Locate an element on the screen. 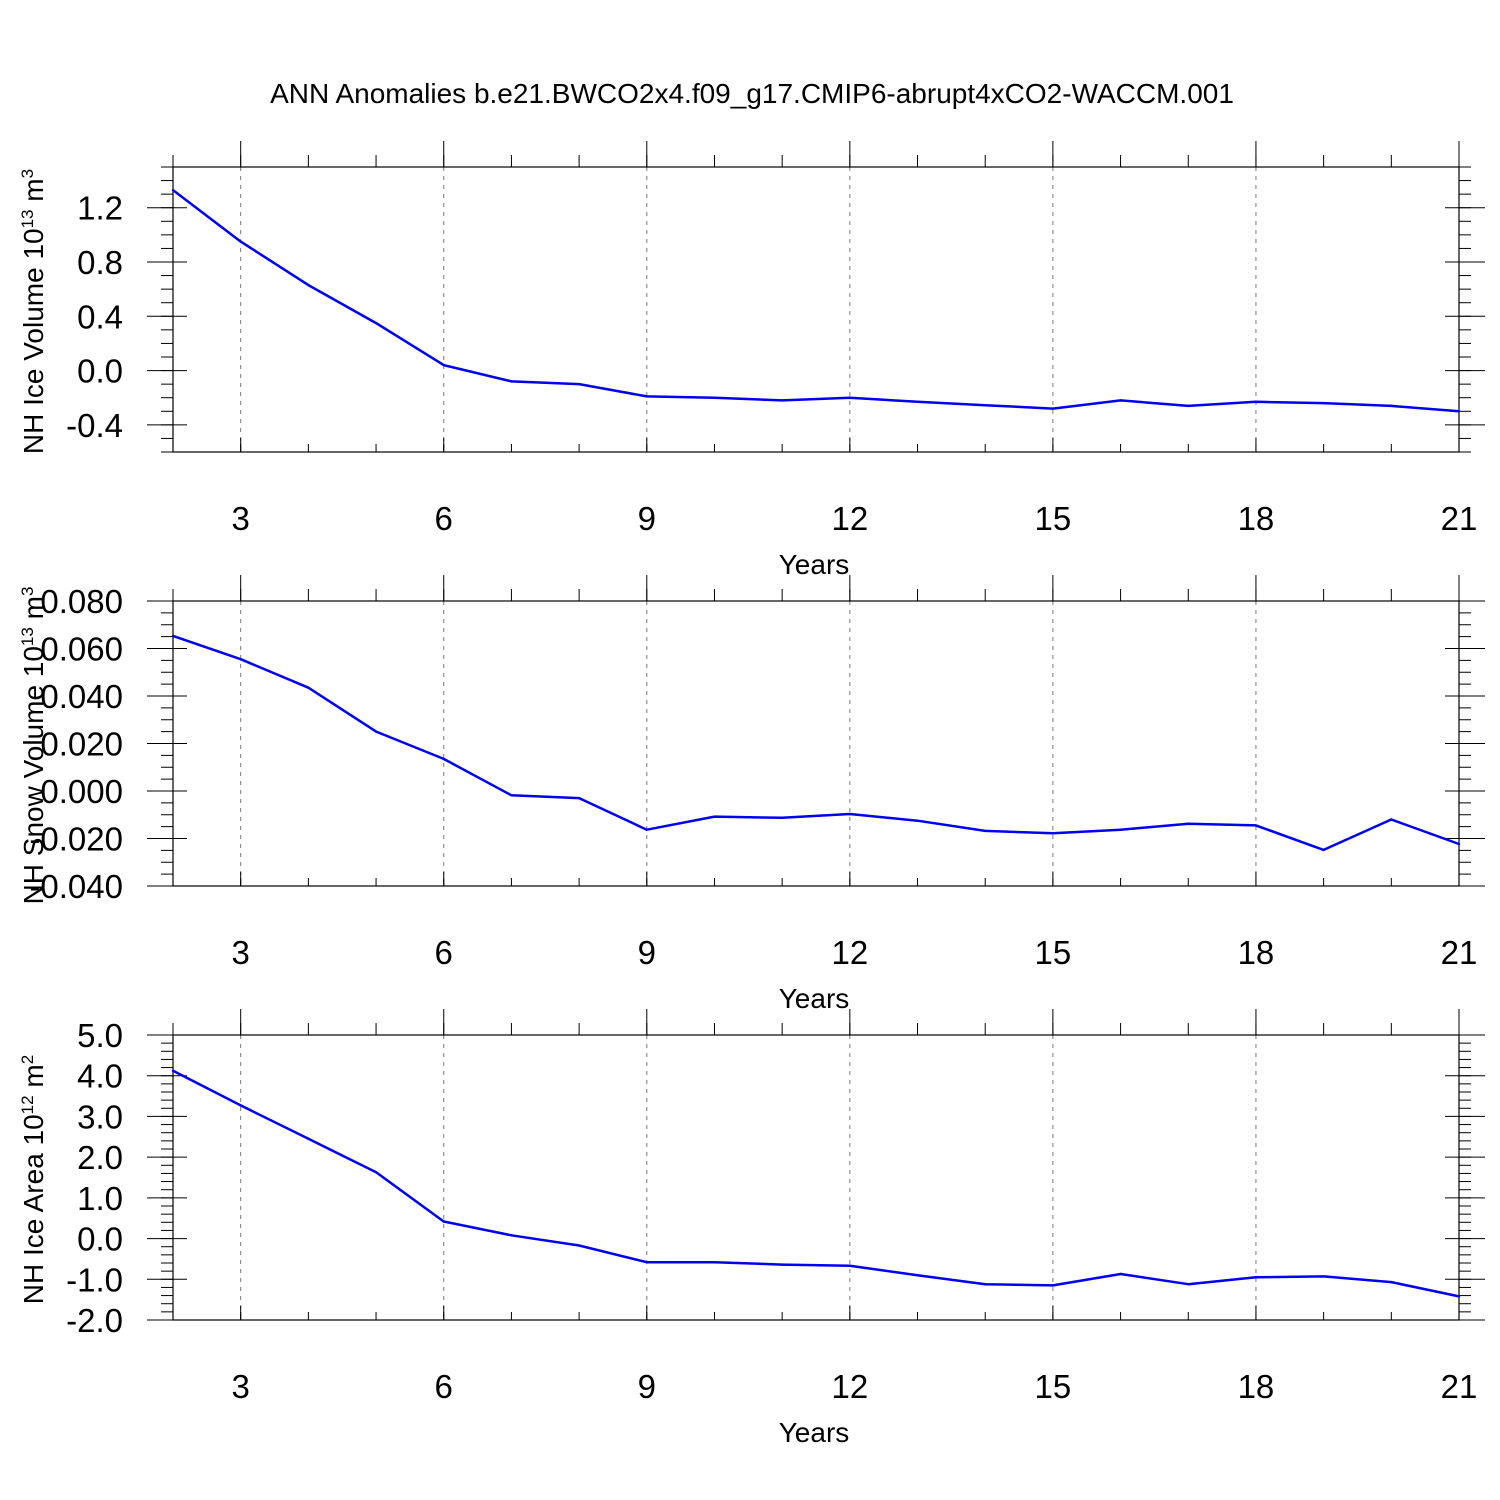  y-axis-title-part: NH Ice Area 10 is located at coordinates (33, 1209).